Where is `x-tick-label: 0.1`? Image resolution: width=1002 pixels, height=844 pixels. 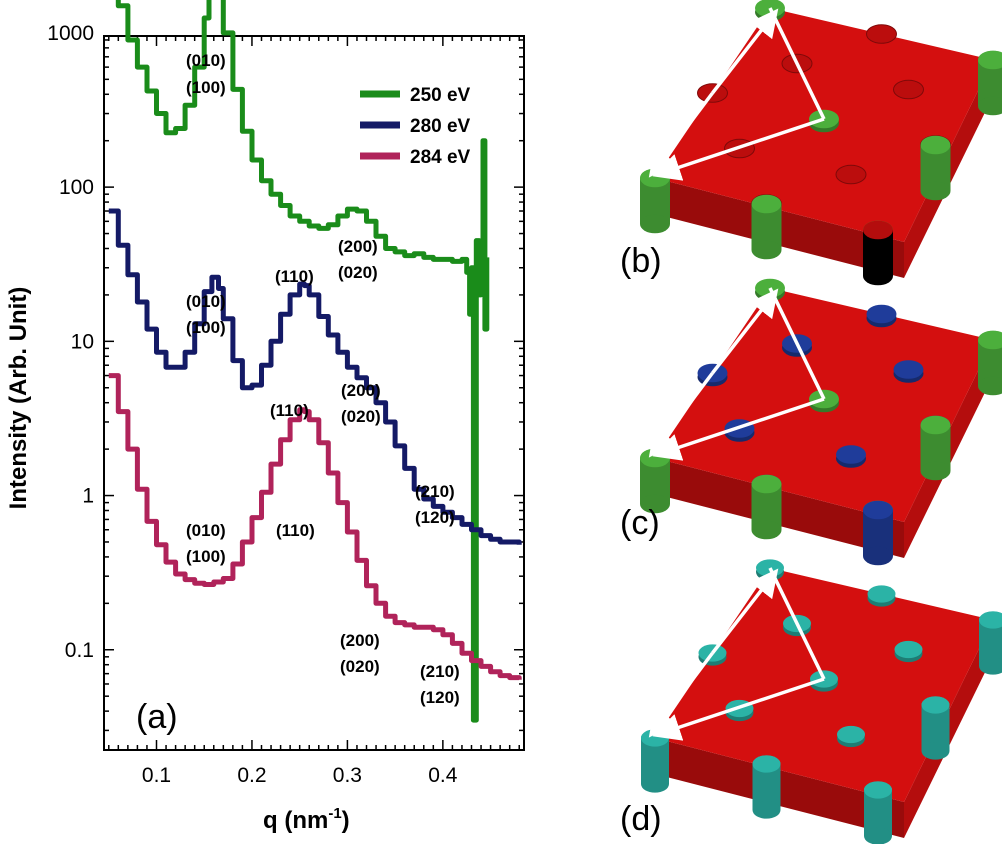 x-tick-label: 0.1 is located at coordinates (156, 775).